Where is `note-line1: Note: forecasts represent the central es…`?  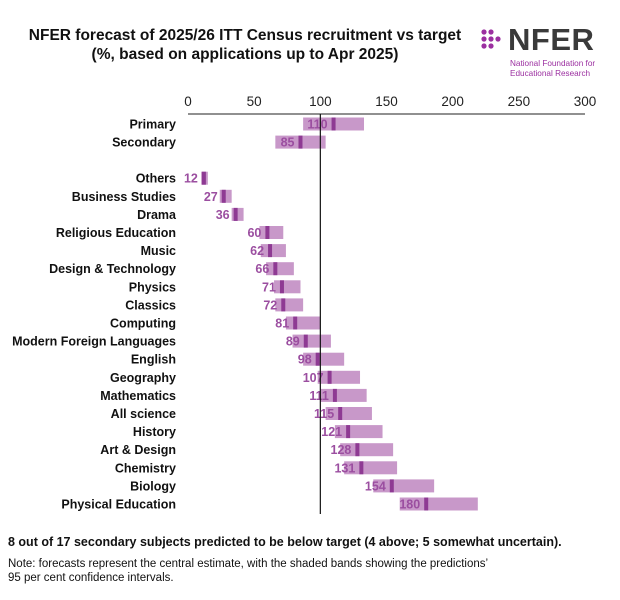 note-line1: Note: forecasts represent the central es… is located at coordinates (248, 564).